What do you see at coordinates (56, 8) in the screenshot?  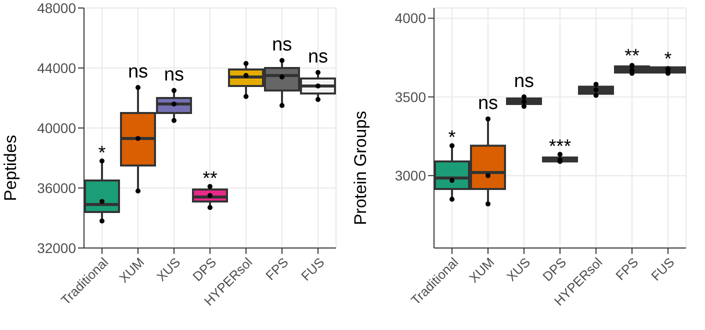 I see `y-tick-label: 48000` at bounding box center [56, 8].